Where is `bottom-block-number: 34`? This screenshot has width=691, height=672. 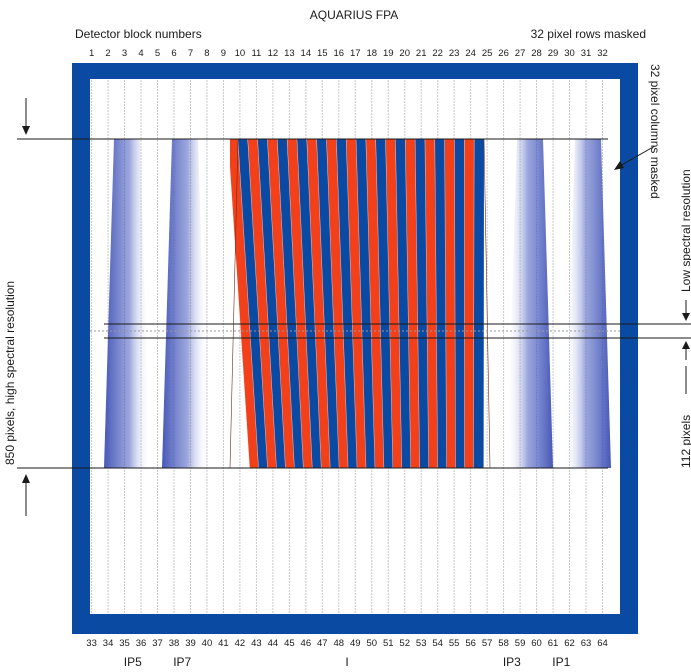 bottom-block-number: 34 is located at coordinates (108, 643).